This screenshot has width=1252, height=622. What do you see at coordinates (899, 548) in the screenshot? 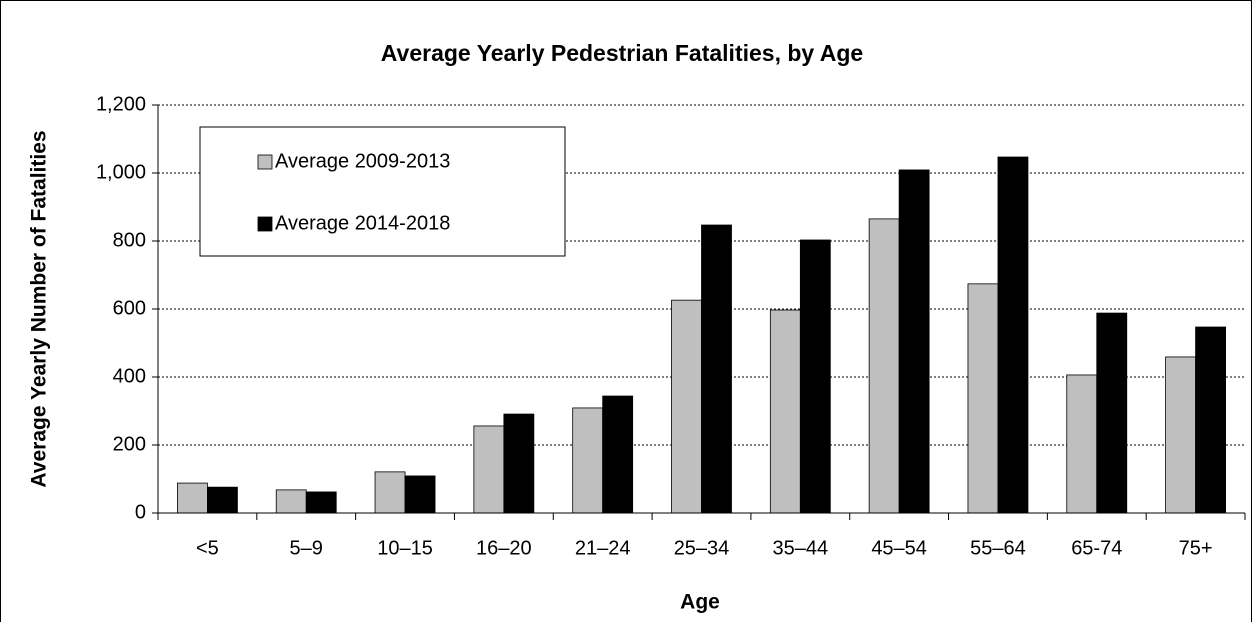
I see `x-tick-label: 45–54` at bounding box center [899, 548].